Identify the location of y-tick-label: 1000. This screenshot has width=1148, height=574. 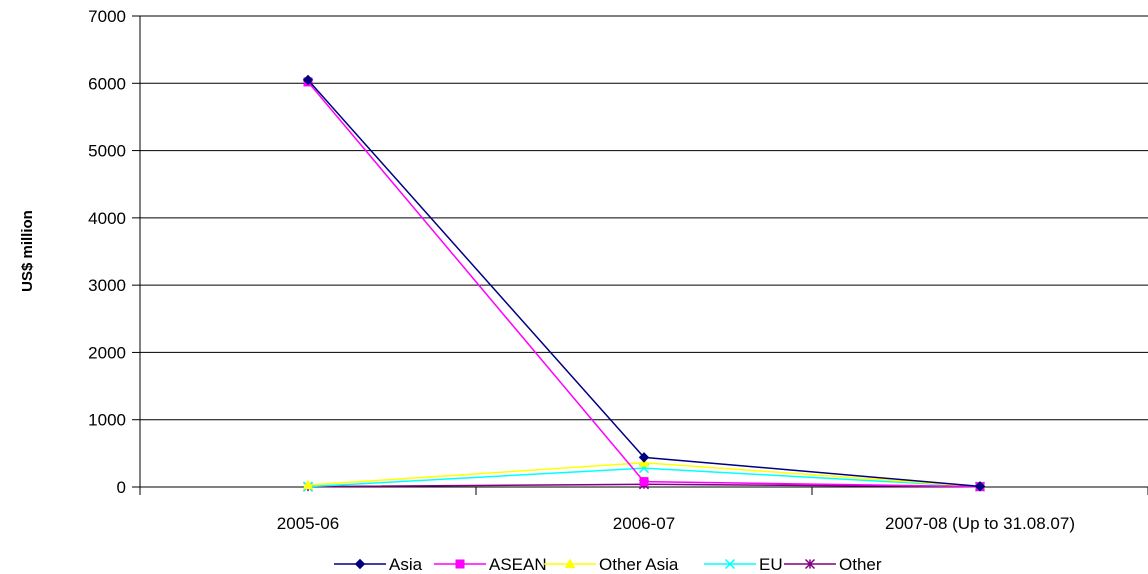
(107, 420).